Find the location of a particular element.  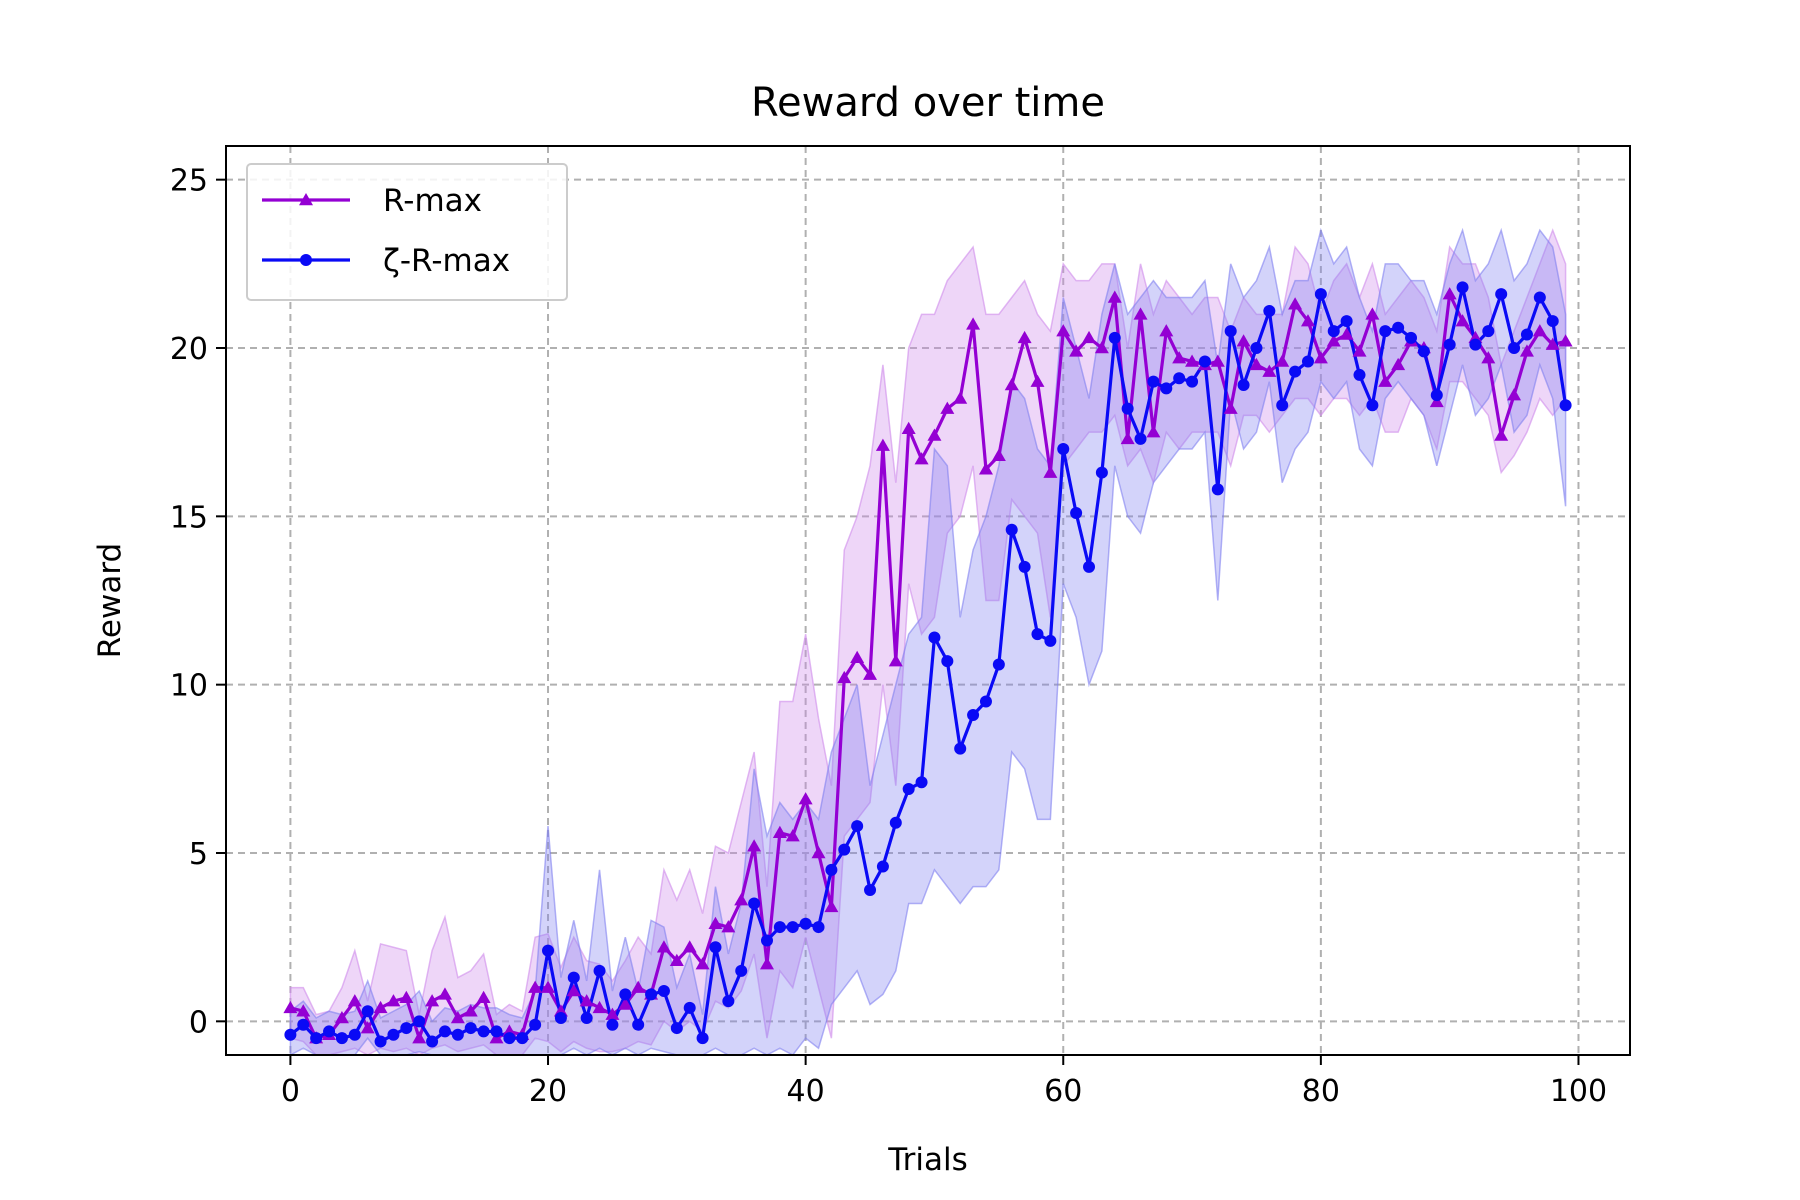

legend: R-max ζ-R-max is located at coordinates (407, 232).